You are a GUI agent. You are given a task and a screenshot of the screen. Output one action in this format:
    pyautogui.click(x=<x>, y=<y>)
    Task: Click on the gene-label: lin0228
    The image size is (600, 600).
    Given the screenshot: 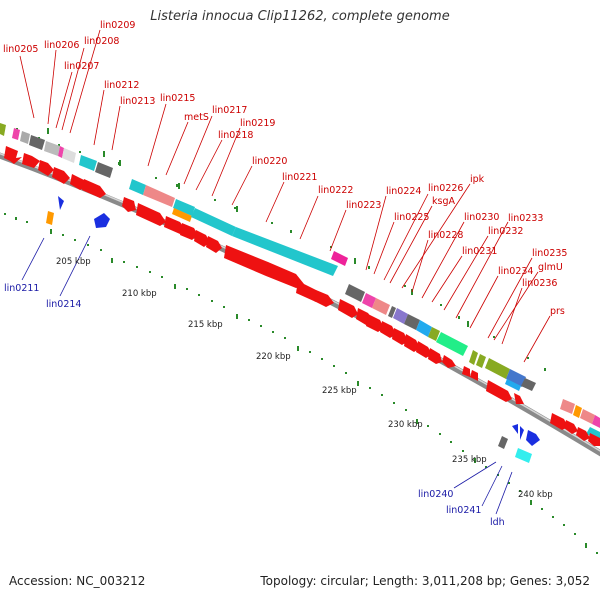 What is the action you would take?
    pyautogui.click(x=445, y=235)
    